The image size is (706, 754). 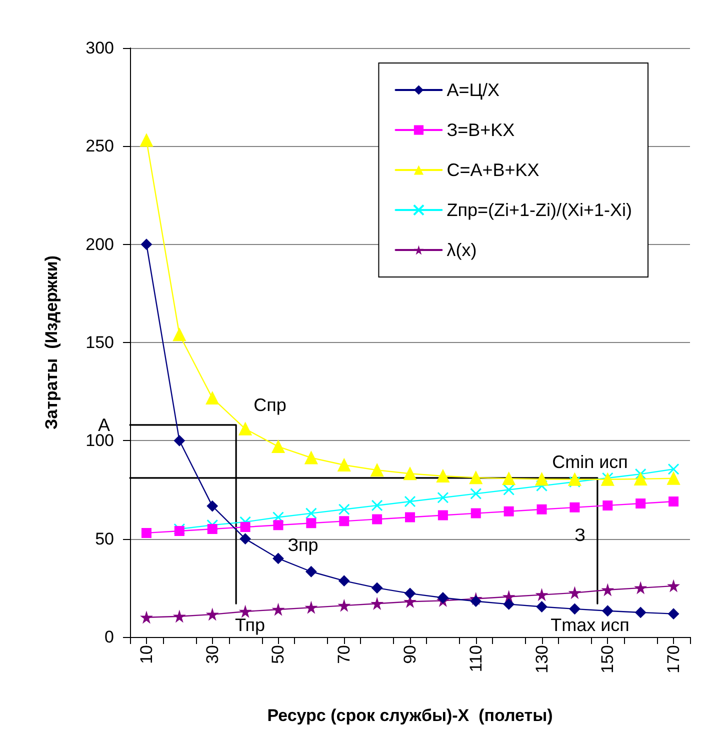 I want to click on y-tick-label: 50, so click(x=104, y=538).